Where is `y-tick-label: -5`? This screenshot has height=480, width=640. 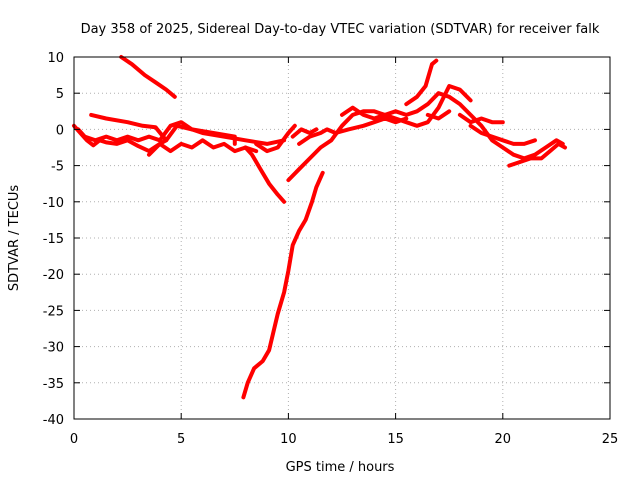 y-tick-label: -5 is located at coordinates (57, 167).